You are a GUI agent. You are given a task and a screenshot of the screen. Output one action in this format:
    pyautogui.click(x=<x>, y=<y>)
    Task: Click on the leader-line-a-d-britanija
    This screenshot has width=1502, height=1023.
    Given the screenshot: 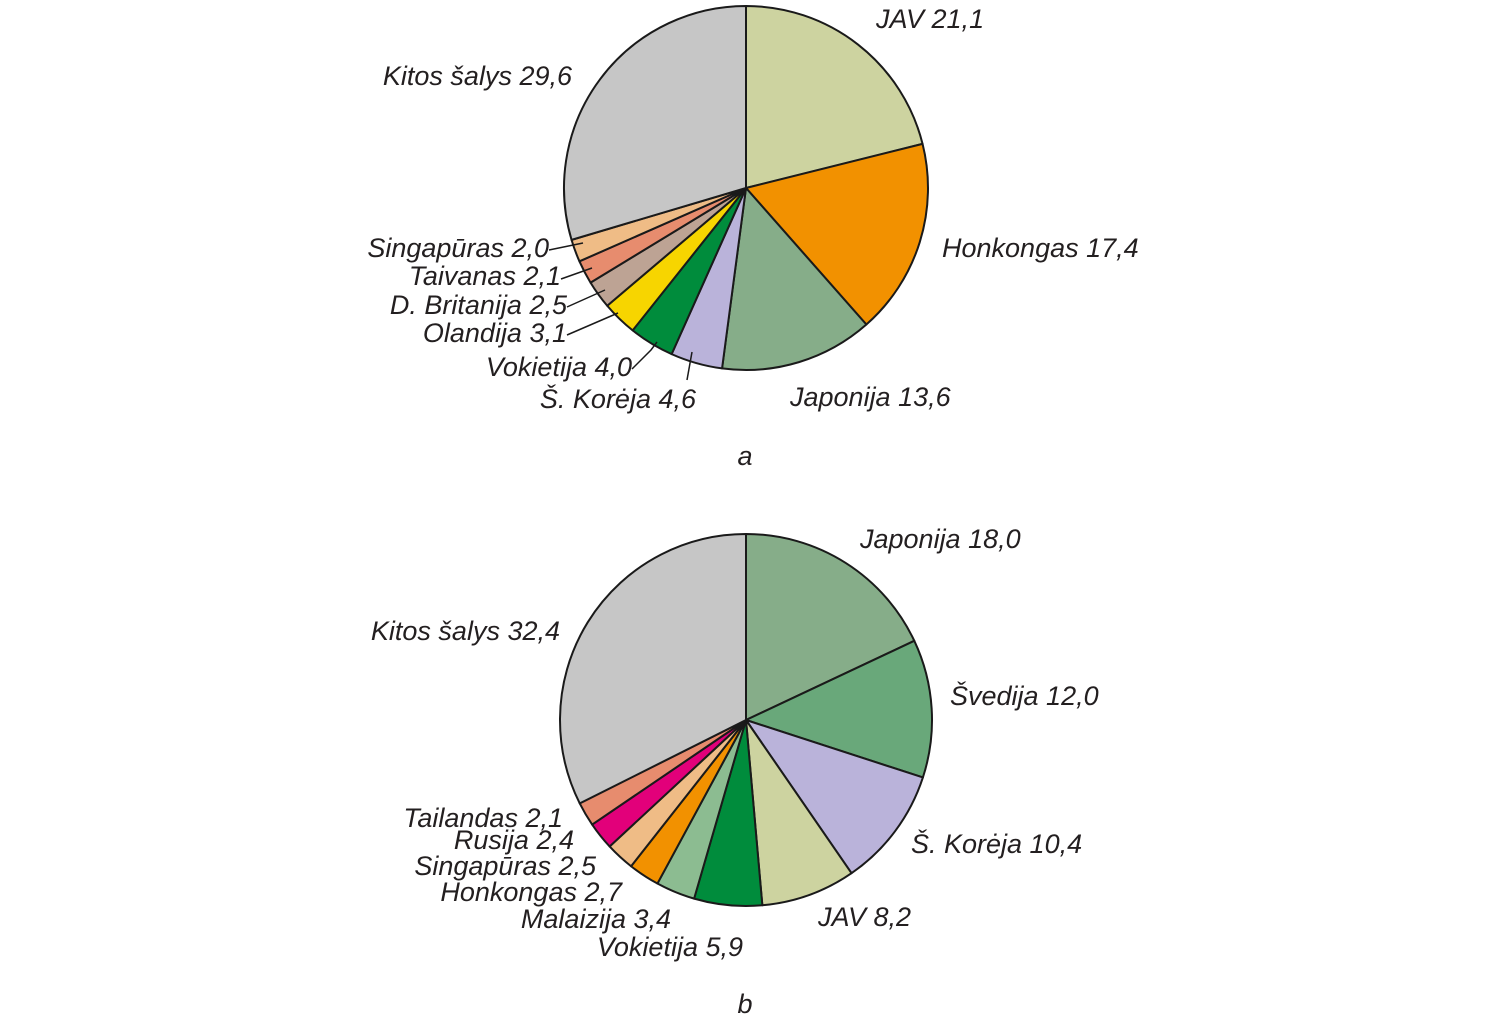 What is the action you would take?
    pyautogui.click(x=586, y=298)
    